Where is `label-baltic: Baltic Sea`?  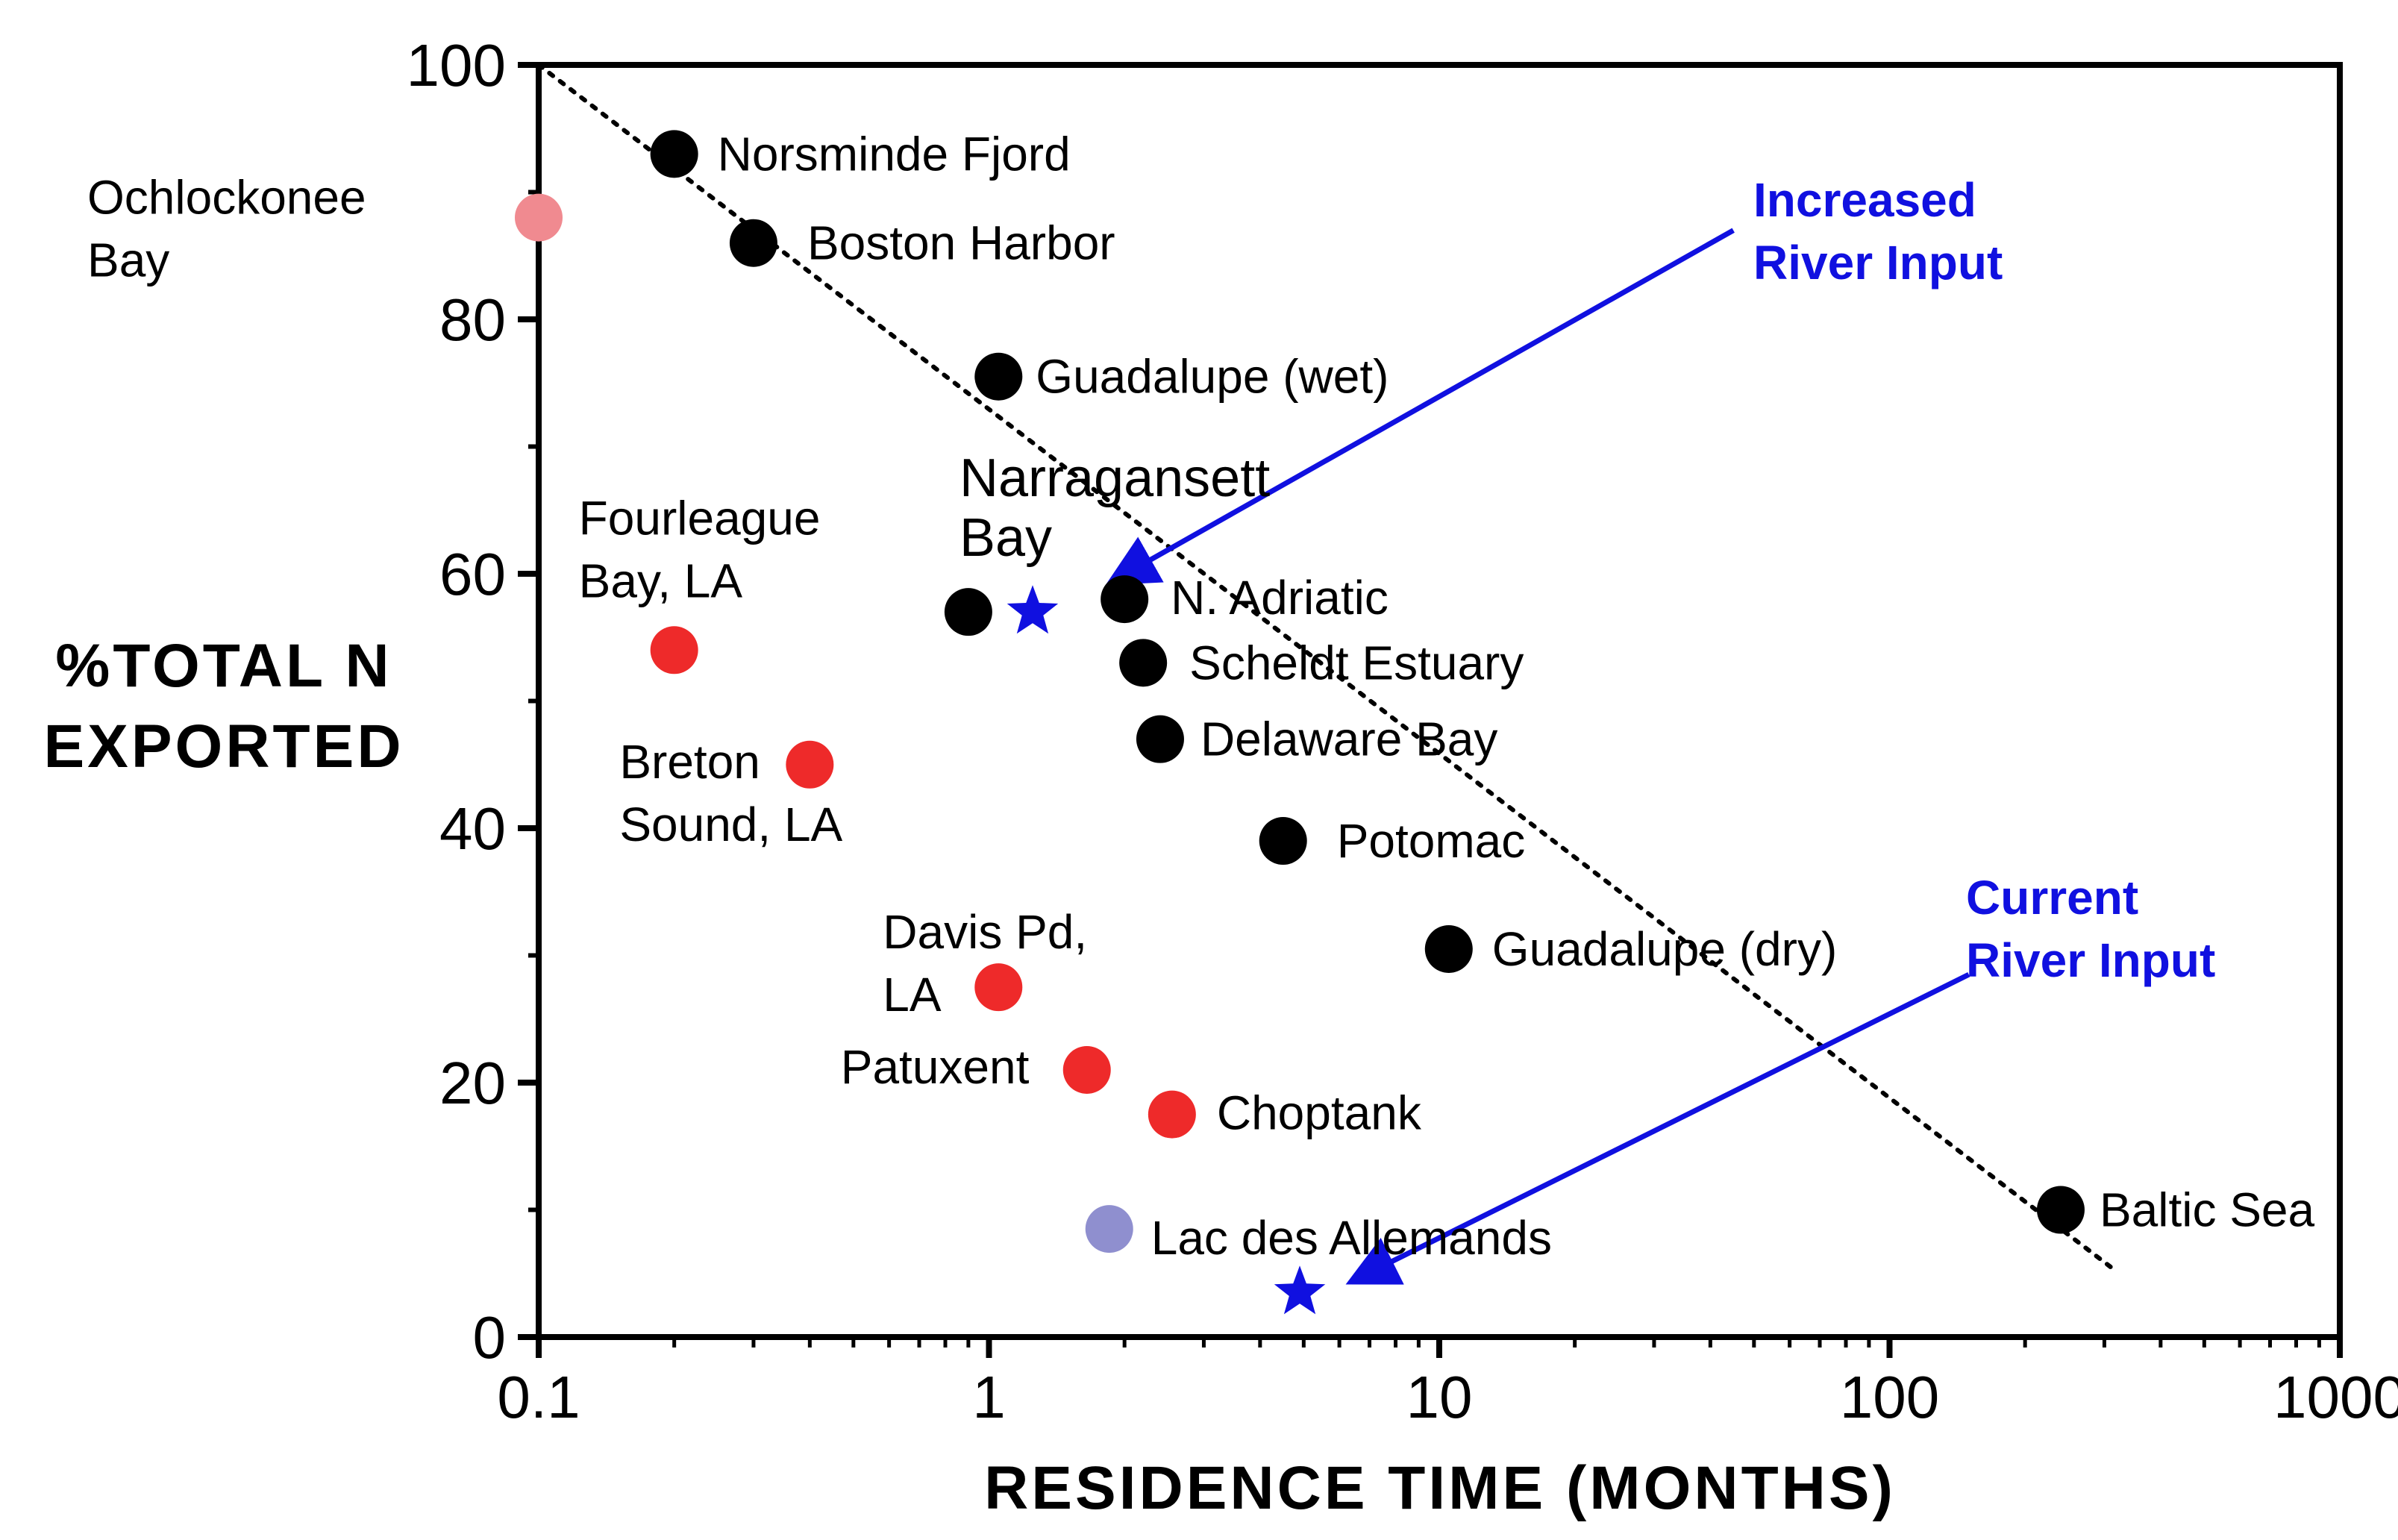
label-baltic: Baltic Sea is located at coordinates (2207, 1210).